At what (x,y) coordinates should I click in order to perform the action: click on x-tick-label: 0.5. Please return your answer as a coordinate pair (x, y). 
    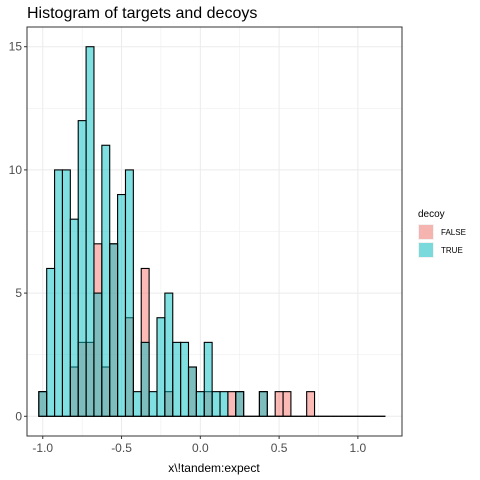
    Looking at the image, I should click on (279, 448).